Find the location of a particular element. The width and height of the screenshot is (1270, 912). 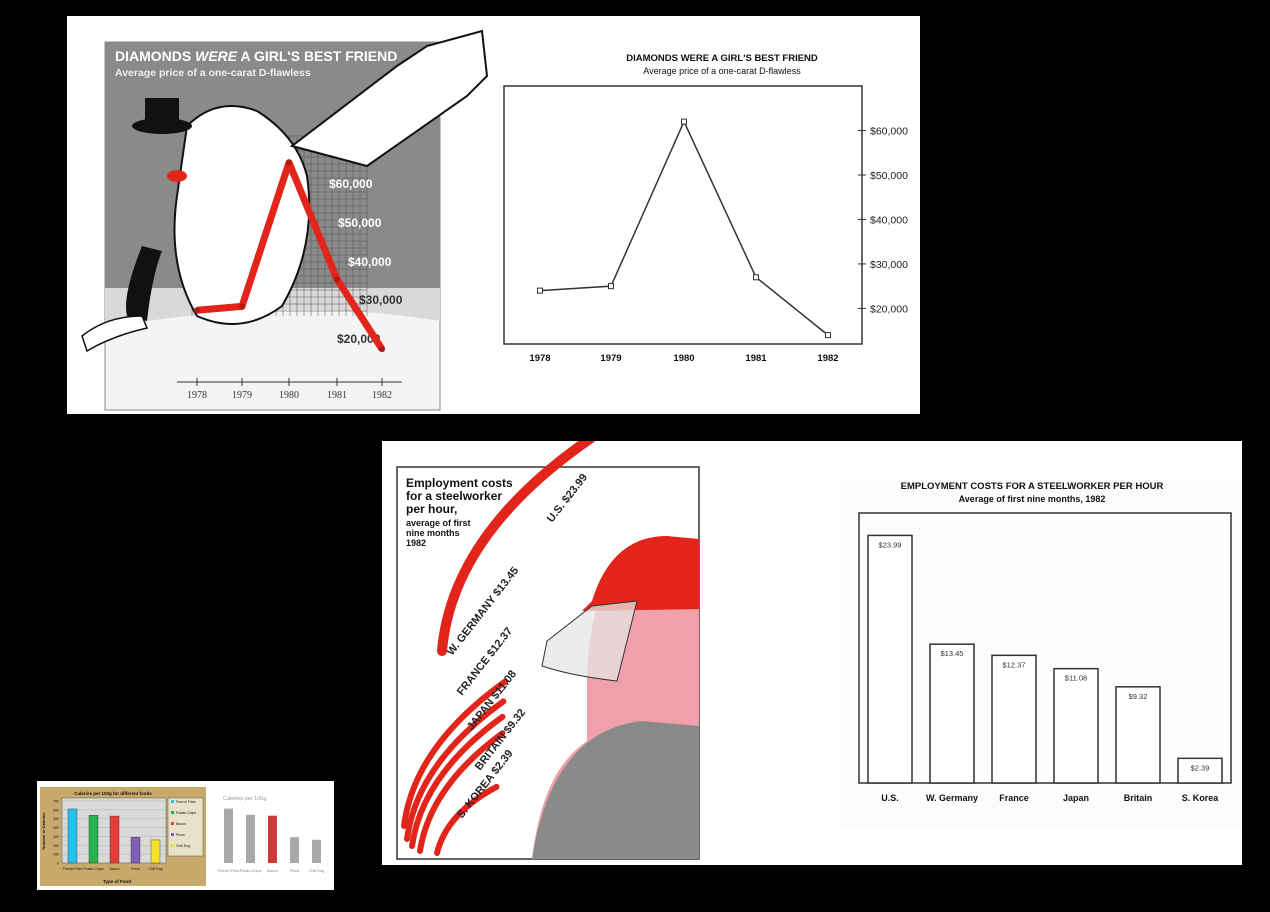

y-tick-label: $20,000 is located at coordinates (889, 309).